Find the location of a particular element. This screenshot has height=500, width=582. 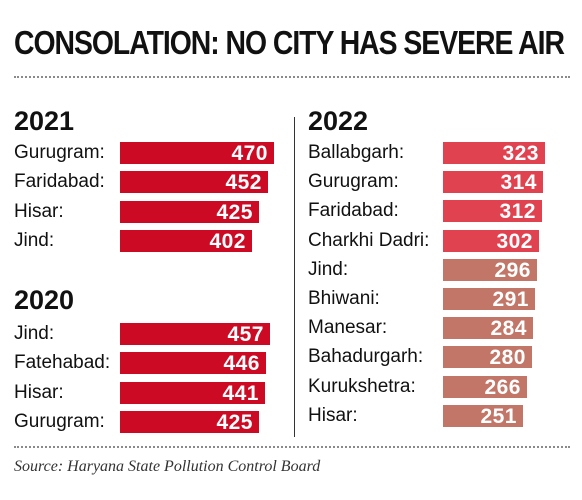

value-bar: 302 is located at coordinates (491, 241).